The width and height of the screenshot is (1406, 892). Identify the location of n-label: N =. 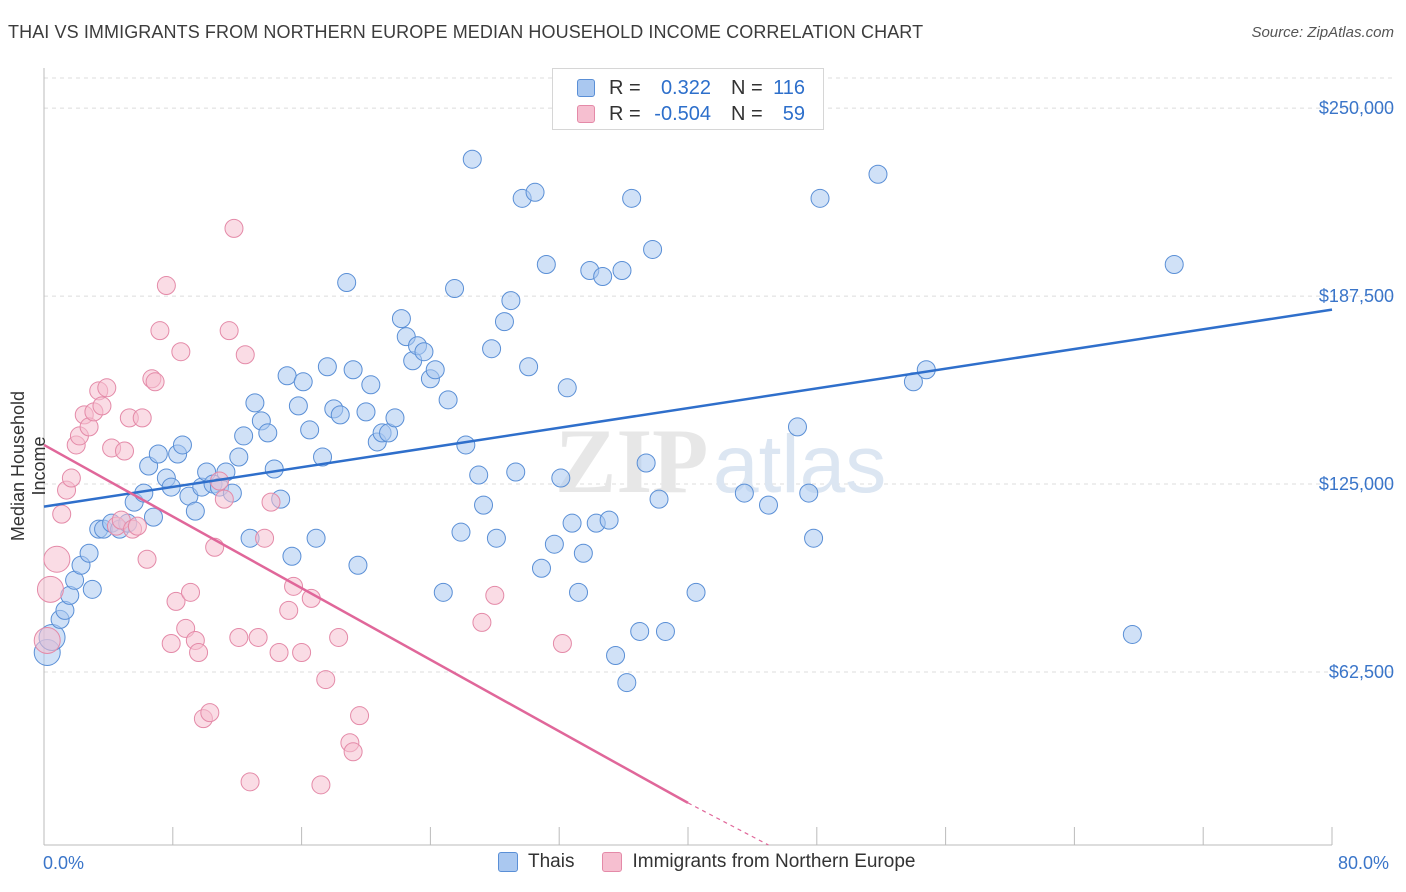
(747, 113).